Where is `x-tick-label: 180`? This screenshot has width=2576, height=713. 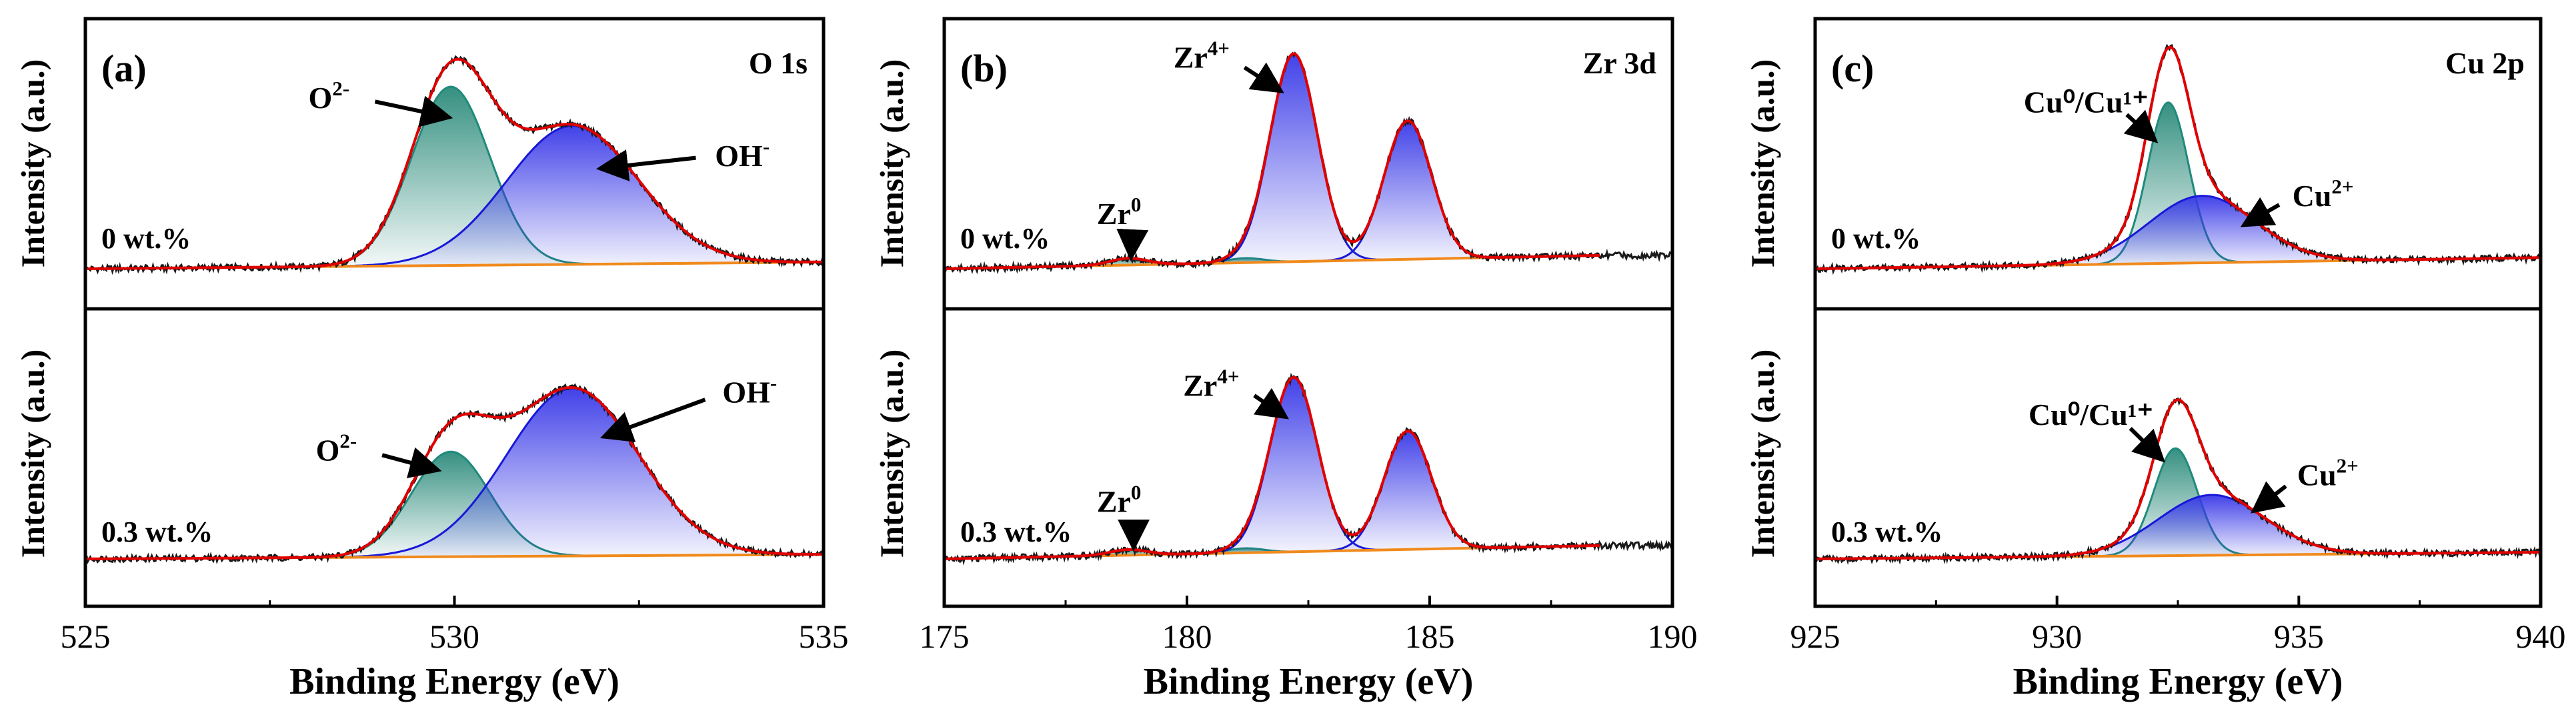
x-tick-label: 180 is located at coordinates (1187, 637).